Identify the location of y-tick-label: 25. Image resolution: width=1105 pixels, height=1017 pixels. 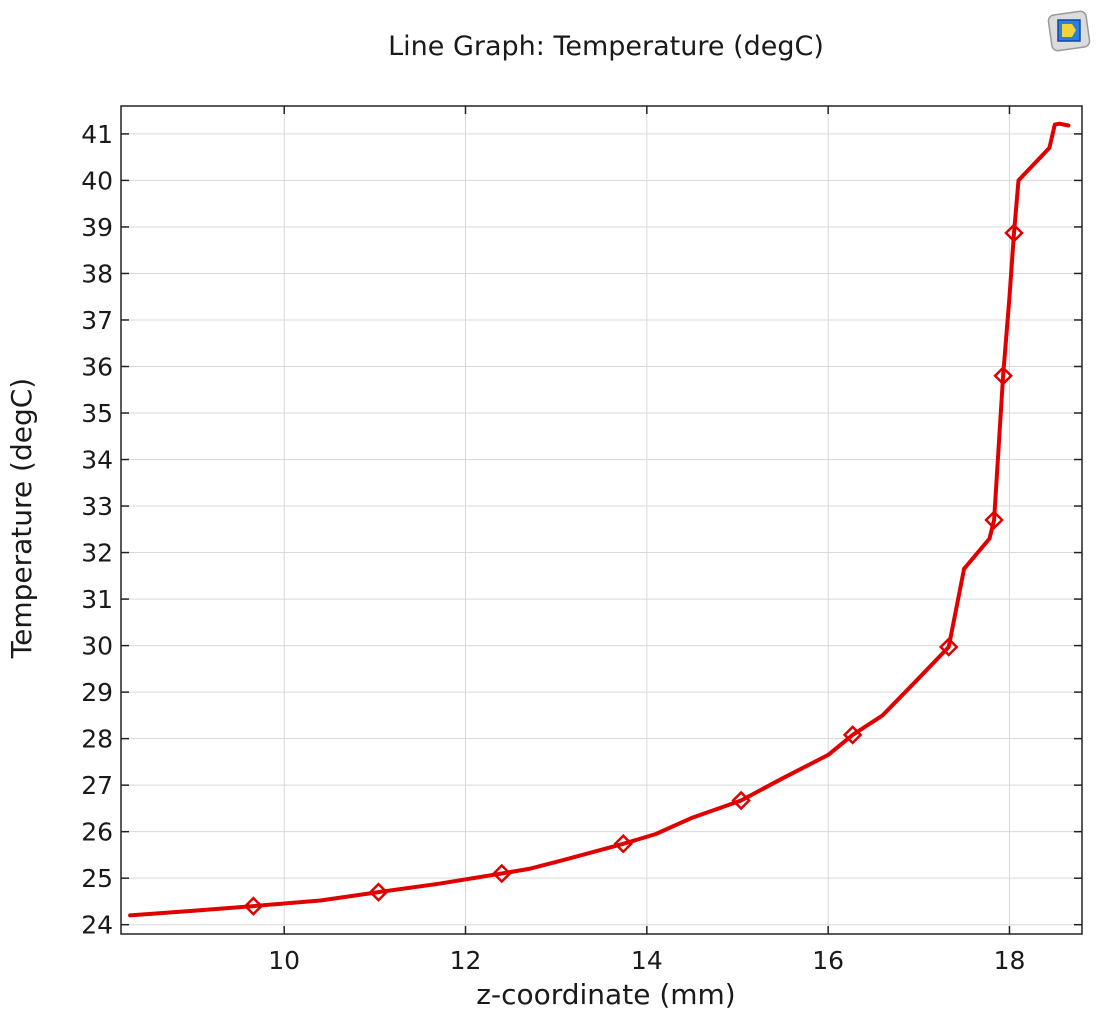
(97, 878).